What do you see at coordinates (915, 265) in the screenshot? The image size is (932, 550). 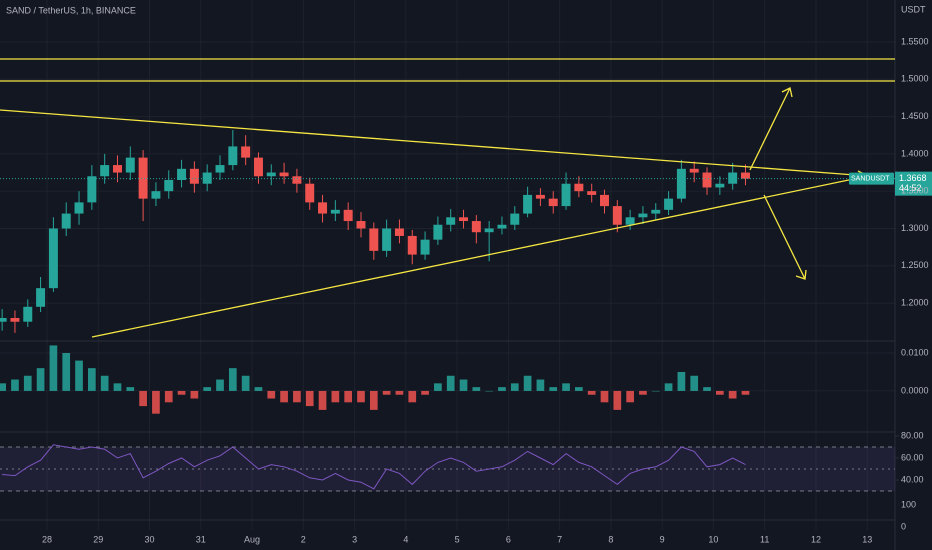 I see `y-tick-label: 1.2500` at bounding box center [915, 265].